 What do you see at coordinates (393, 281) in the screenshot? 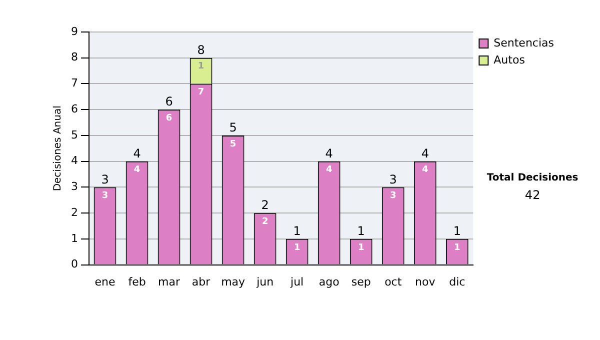
I see `x-tick-label: oct` at bounding box center [393, 281].